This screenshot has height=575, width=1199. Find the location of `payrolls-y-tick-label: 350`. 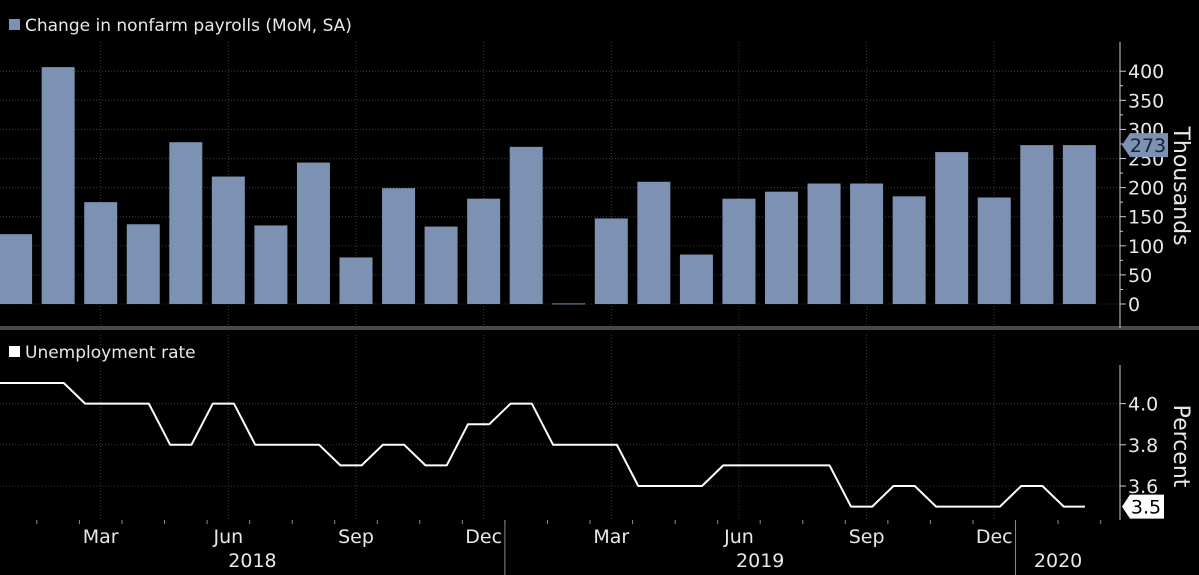

payrolls-y-tick-label: 350 is located at coordinates (1146, 101).